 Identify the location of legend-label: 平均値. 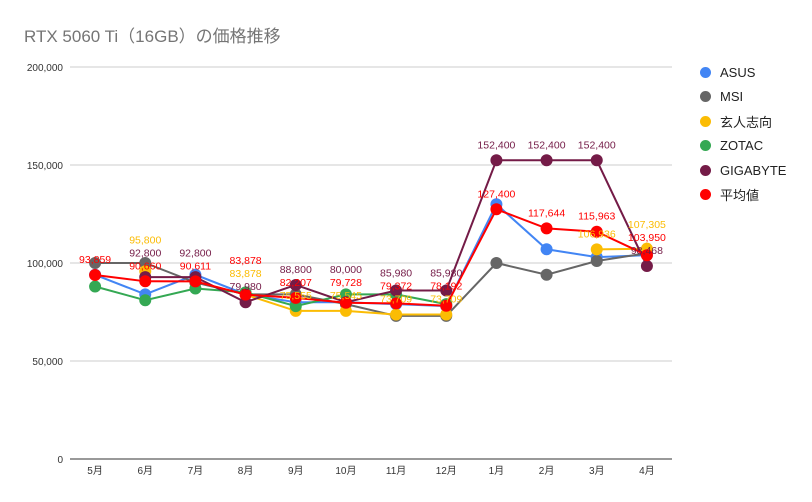
(740, 196).